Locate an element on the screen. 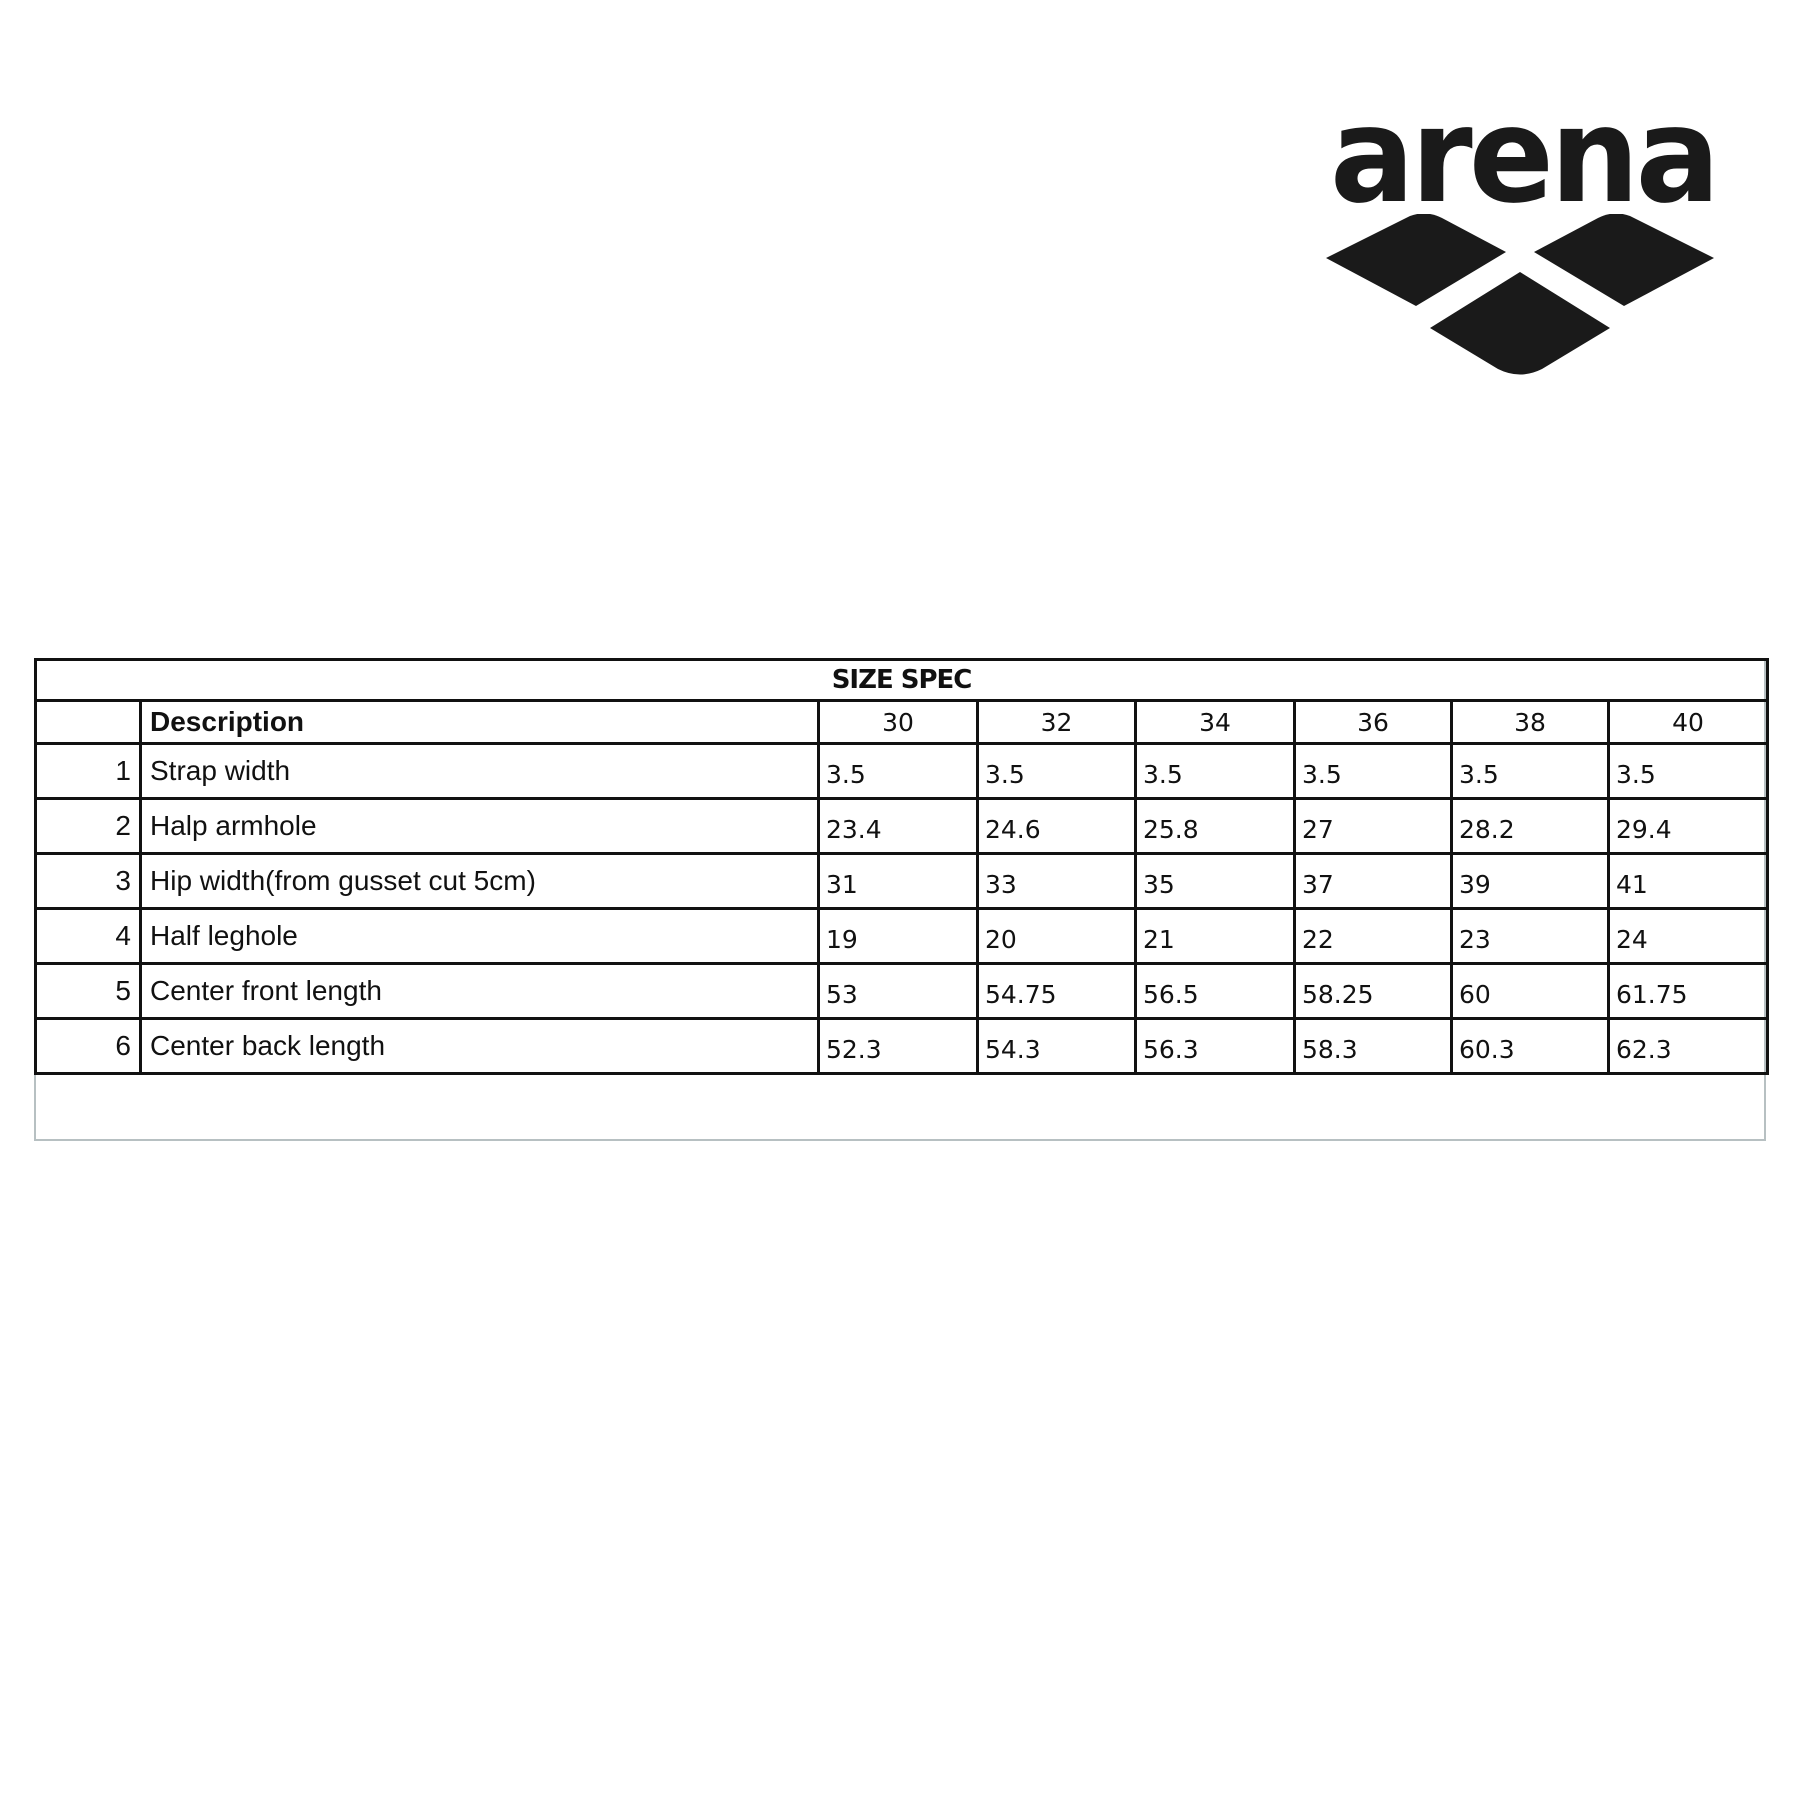 This screenshot has width=1800, height=1800. row-description: Hip width(from gusset cut 5cm) is located at coordinates (479, 881).